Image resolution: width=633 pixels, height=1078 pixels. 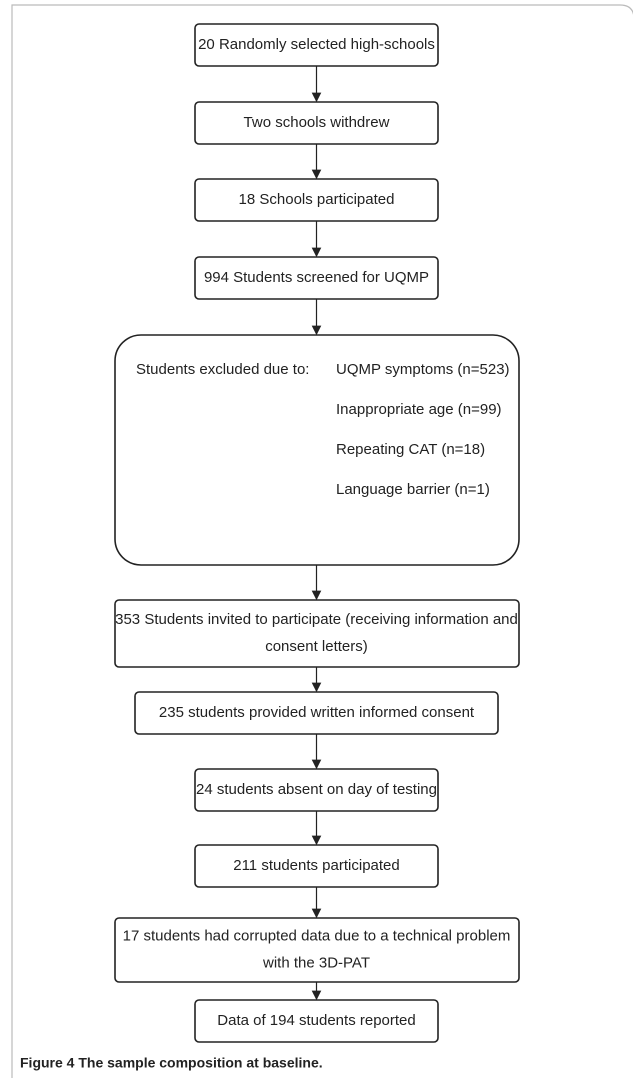 I want to click on node-label: Two schools withdrew, so click(x=317, y=122).